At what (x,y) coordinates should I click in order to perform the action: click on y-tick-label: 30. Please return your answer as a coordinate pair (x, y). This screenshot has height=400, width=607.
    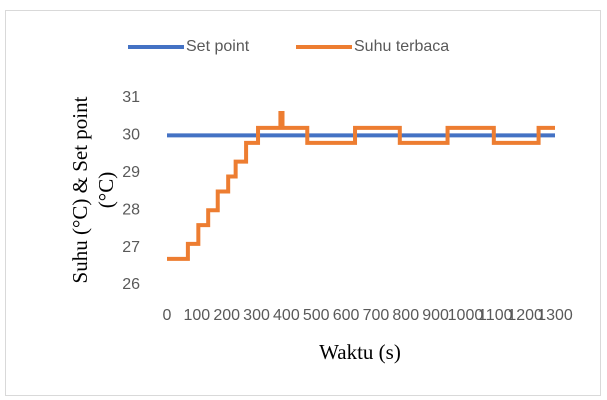
    Looking at the image, I should click on (131, 135).